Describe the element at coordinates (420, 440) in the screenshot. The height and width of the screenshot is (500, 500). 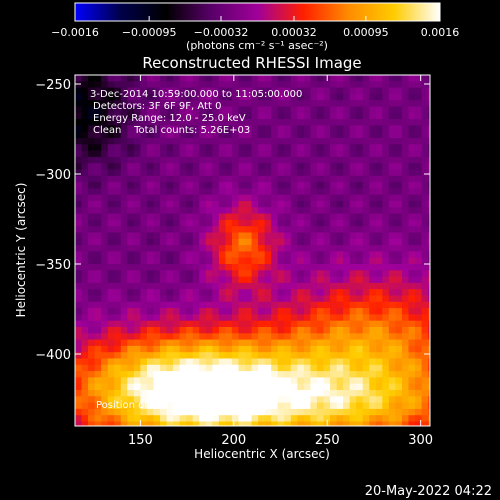
I see `x-tick-label: 300` at that location.